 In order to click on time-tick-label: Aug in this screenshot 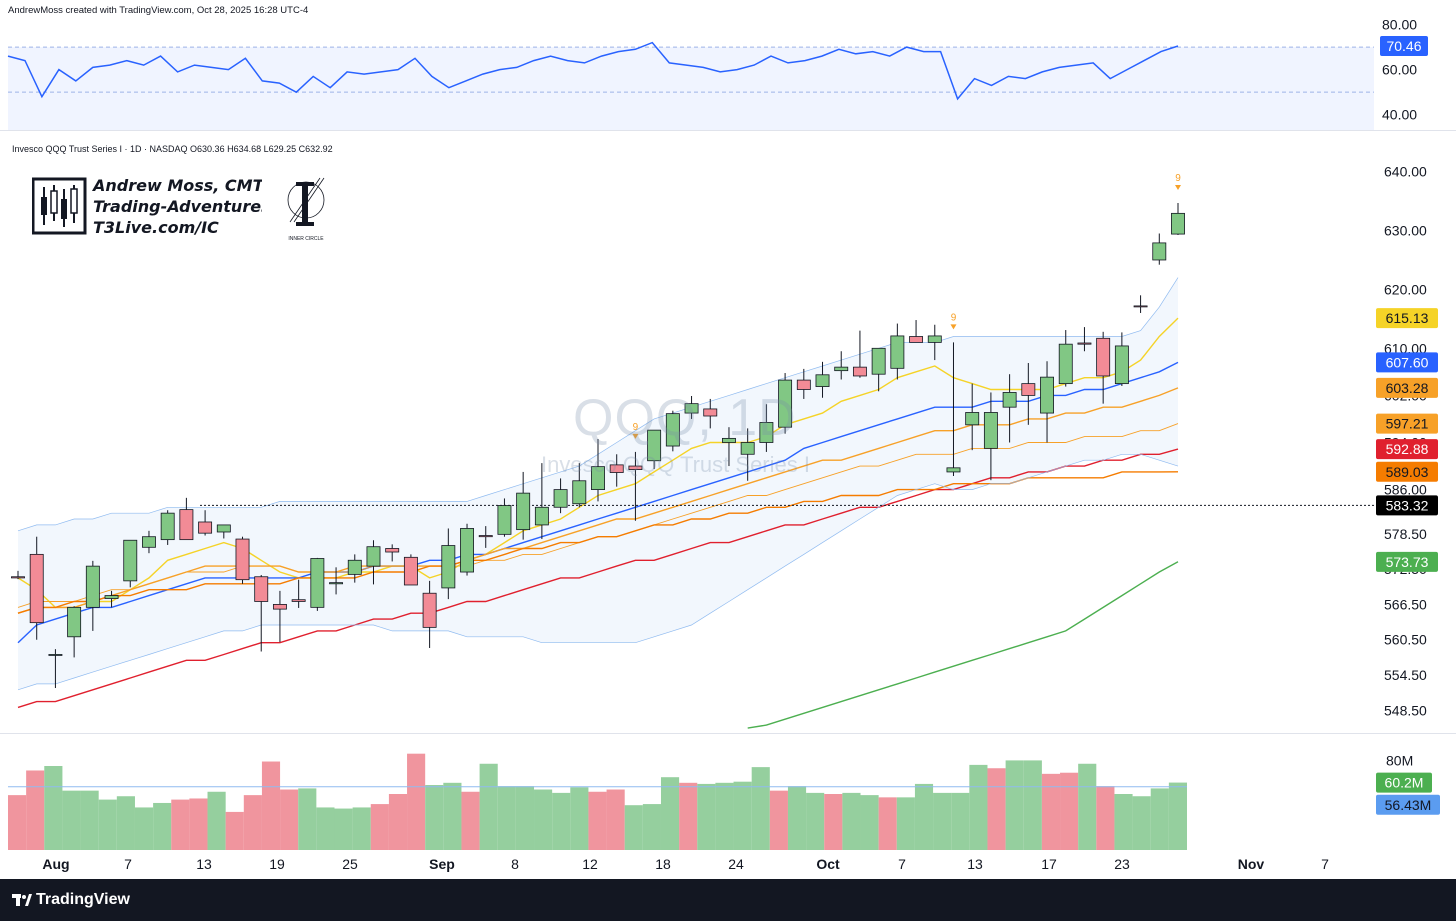, I will do `click(55, 864)`.